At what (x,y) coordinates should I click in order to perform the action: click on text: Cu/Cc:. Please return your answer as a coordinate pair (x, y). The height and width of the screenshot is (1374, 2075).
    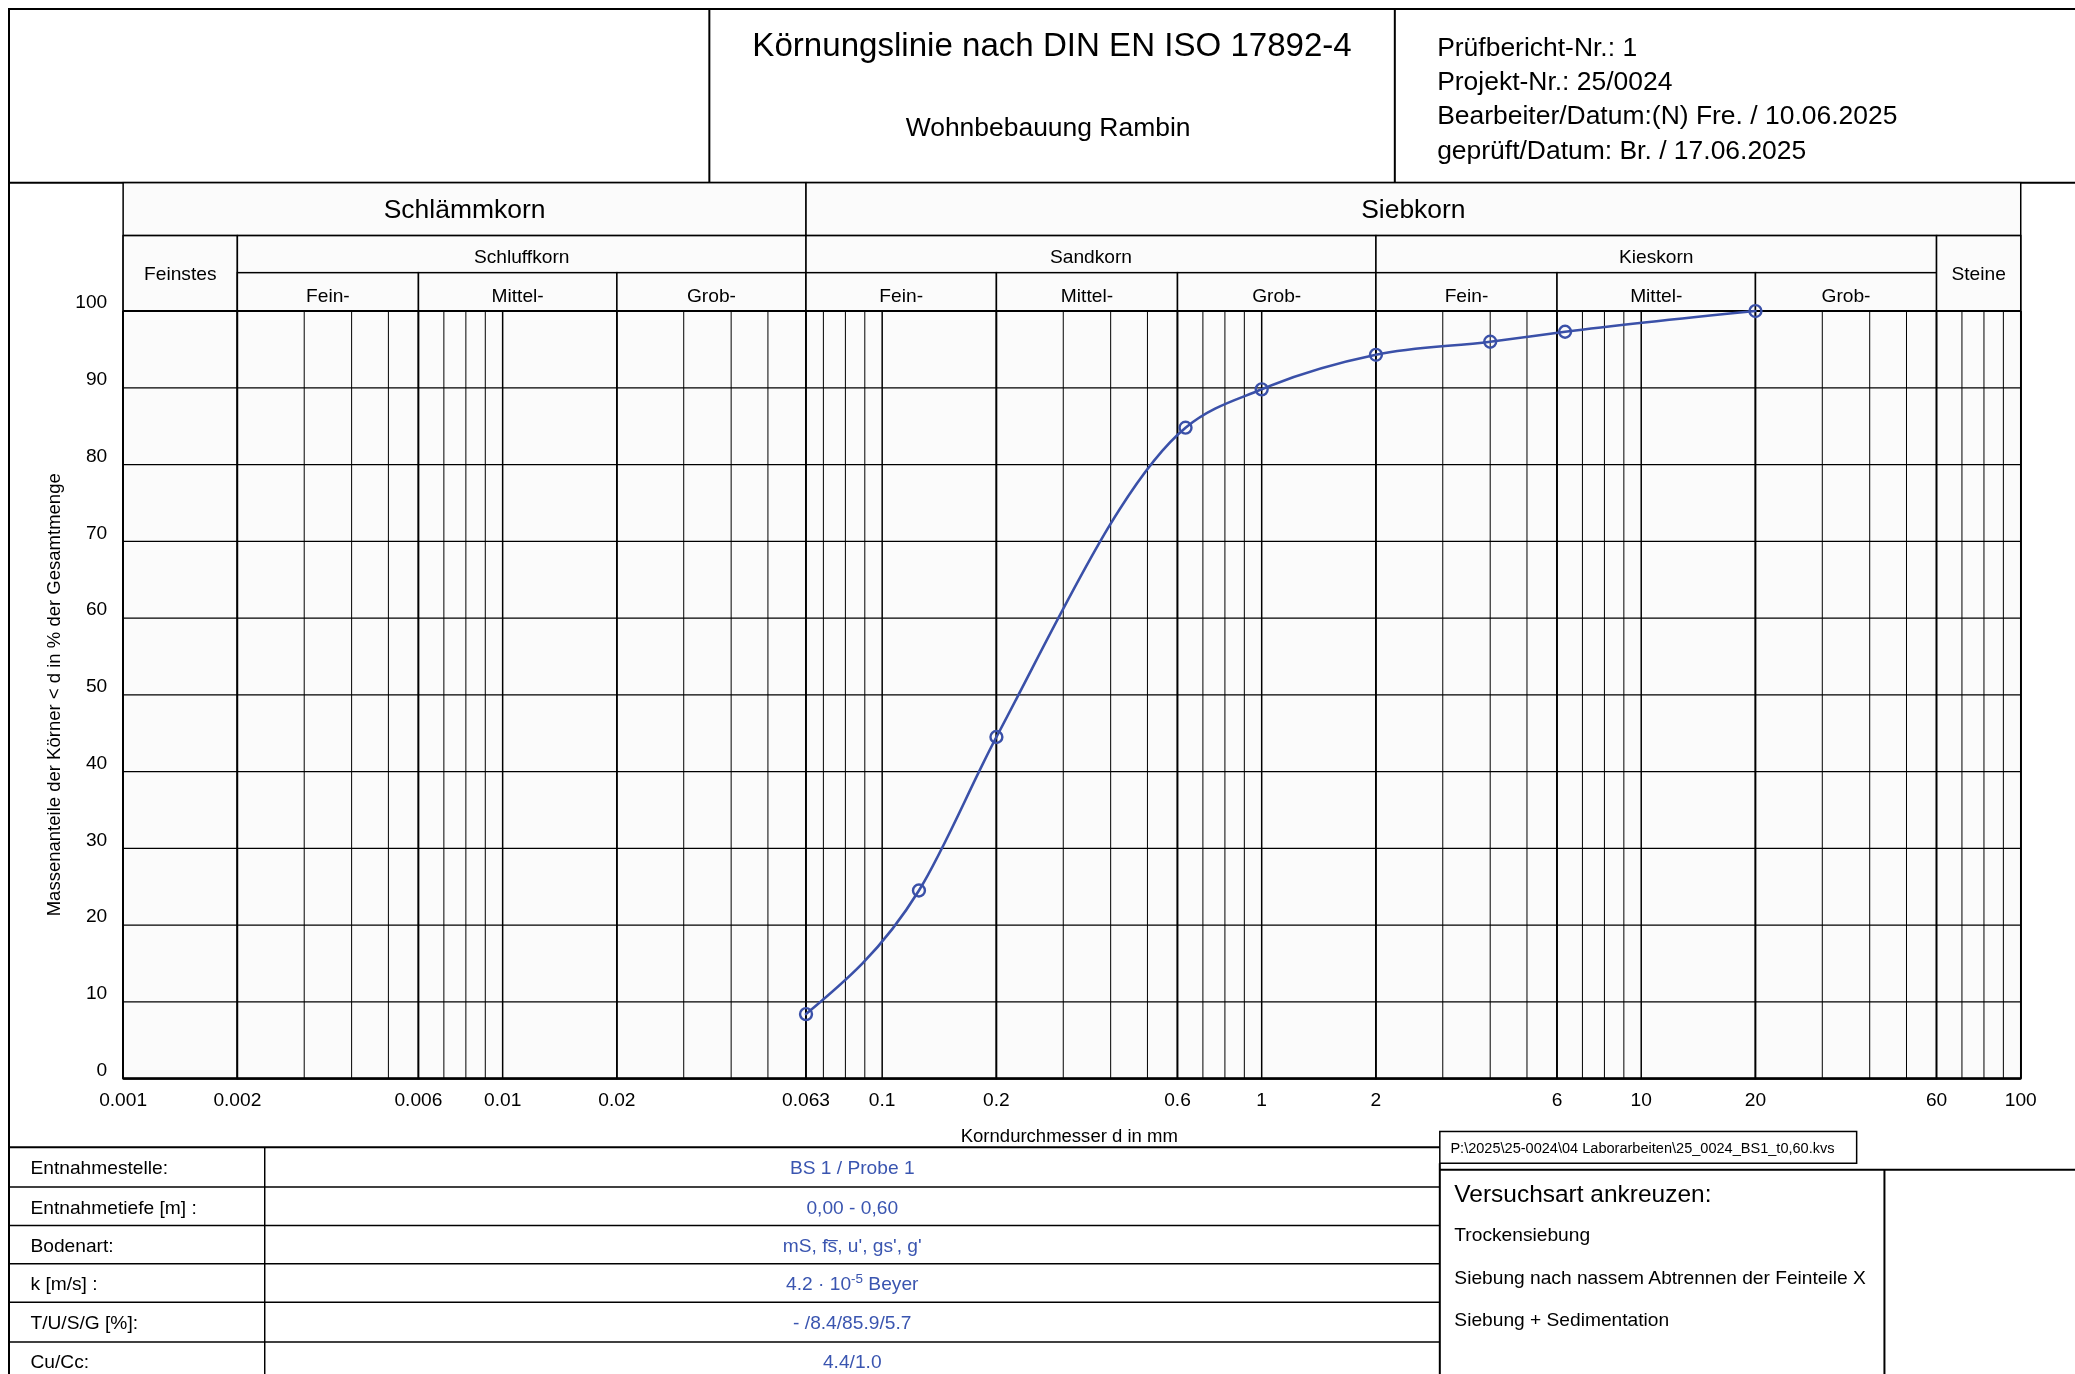
    Looking at the image, I should click on (60, 1362).